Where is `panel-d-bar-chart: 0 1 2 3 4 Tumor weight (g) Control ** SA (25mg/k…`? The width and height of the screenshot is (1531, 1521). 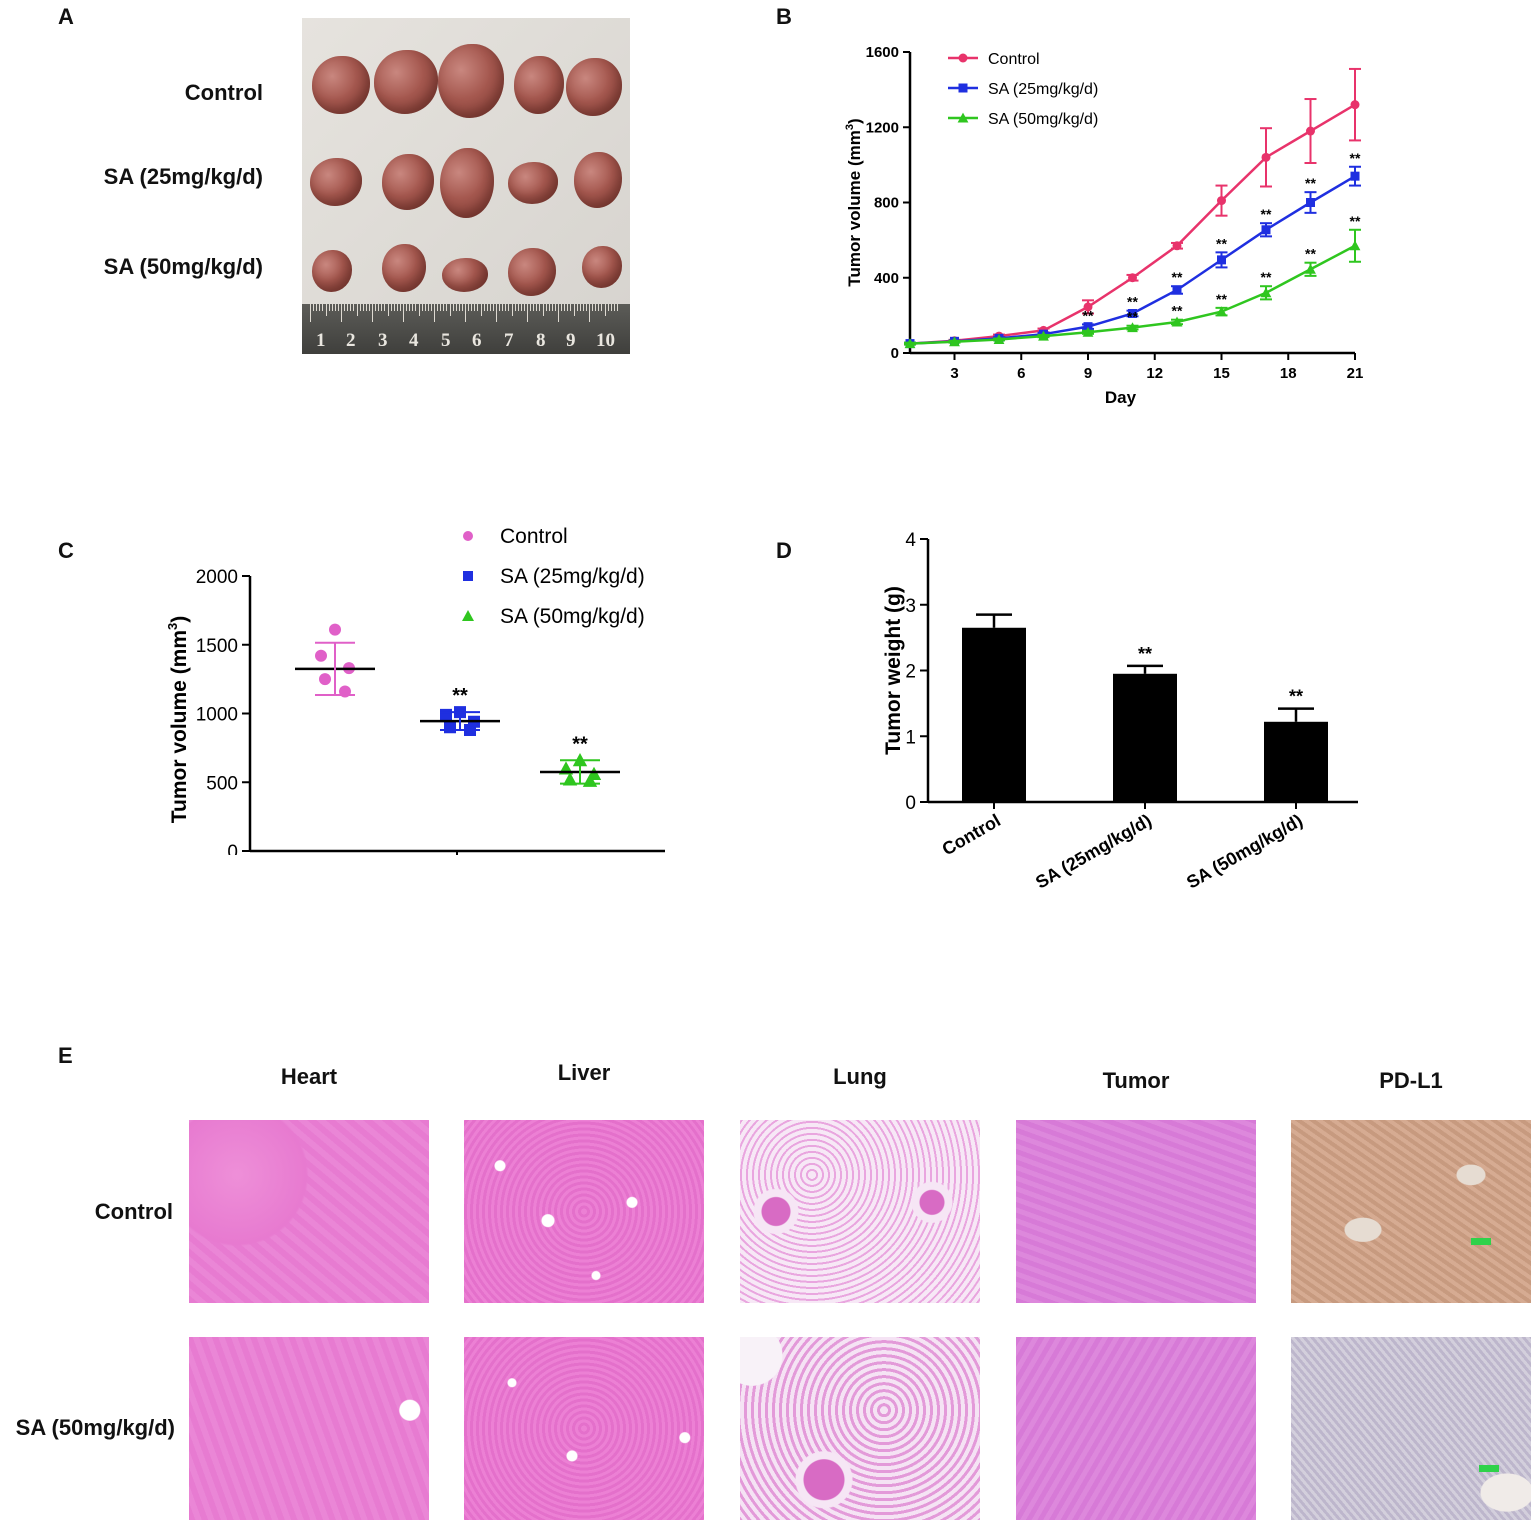 panel-d-bar-chart: 0 1 2 3 4 Tumor weight (g) Control ** SA (25mg/k… is located at coordinates (1120, 711).